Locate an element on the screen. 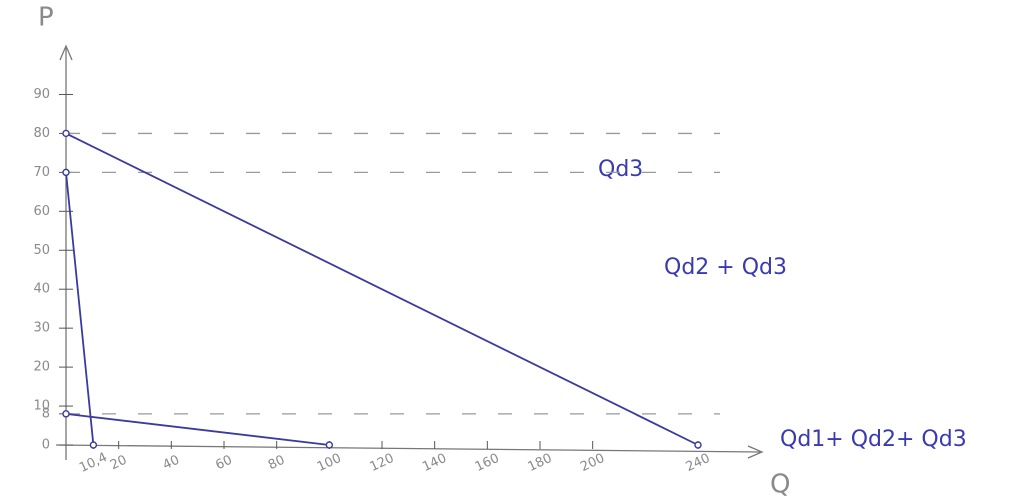  y-axis-label: P is located at coordinates (46, 18).